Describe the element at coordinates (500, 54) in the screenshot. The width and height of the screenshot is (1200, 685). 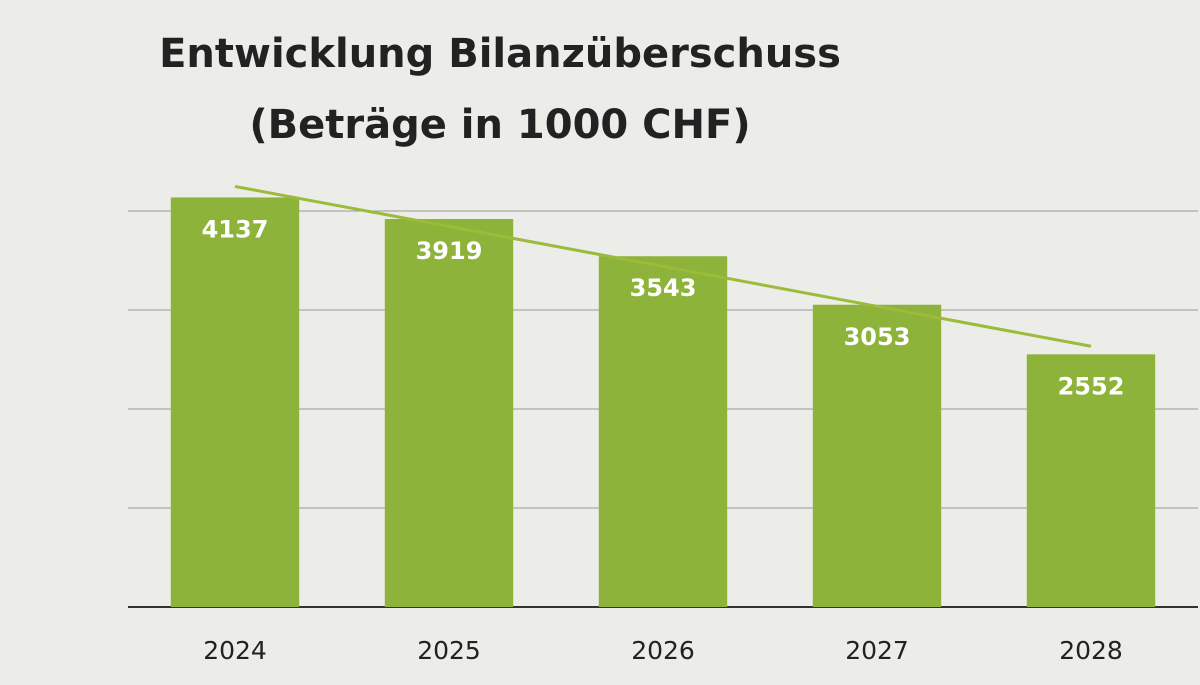
I see `chart-title: Entwicklung Bilanzüberschuss` at that location.